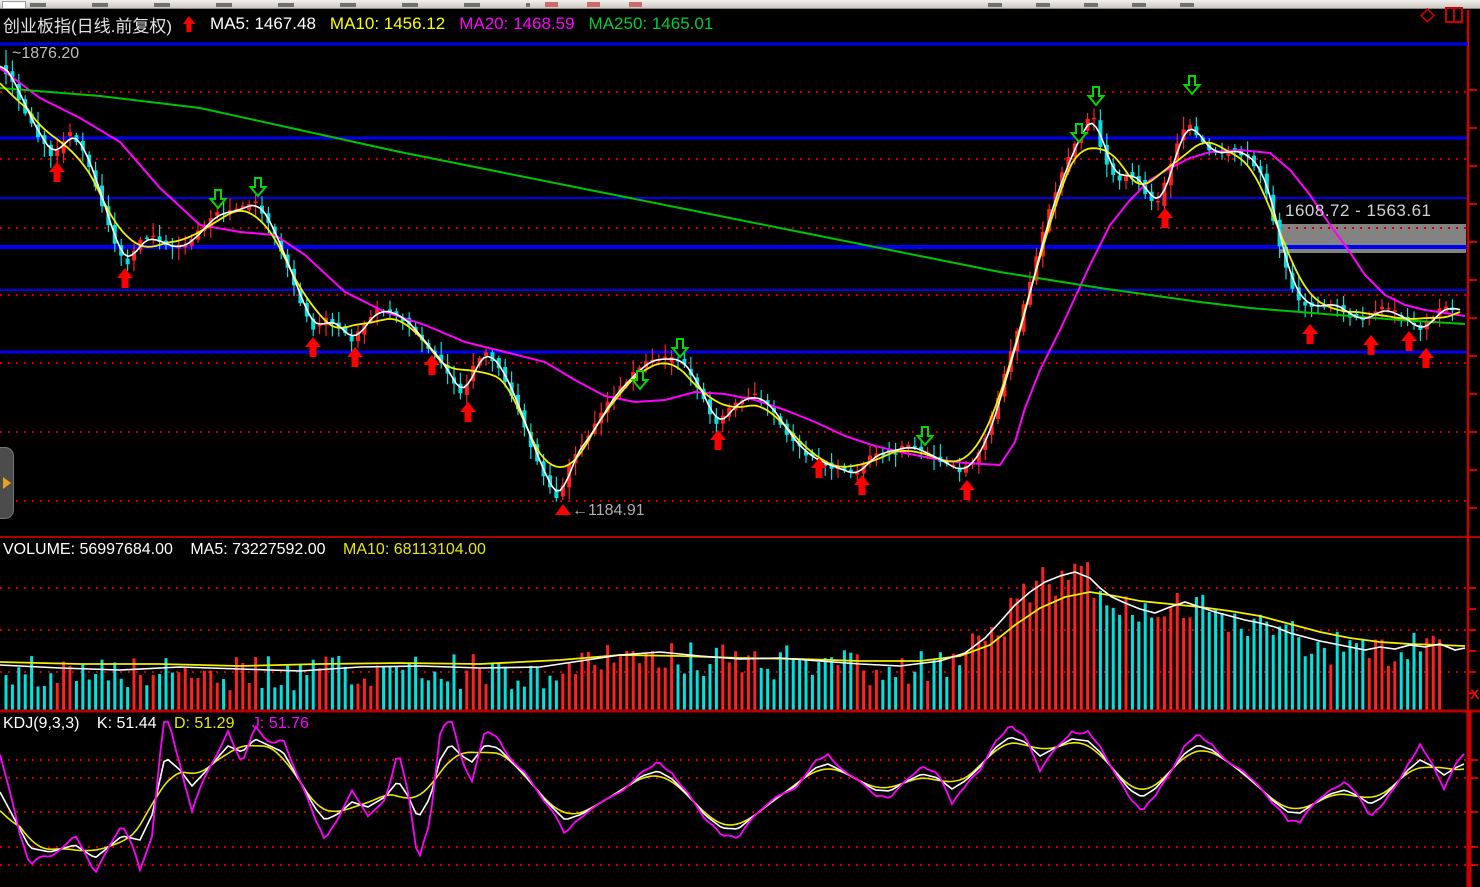  Describe the element at coordinates (189, 24) in the screenshot. I see `up-arrow-icon` at that location.